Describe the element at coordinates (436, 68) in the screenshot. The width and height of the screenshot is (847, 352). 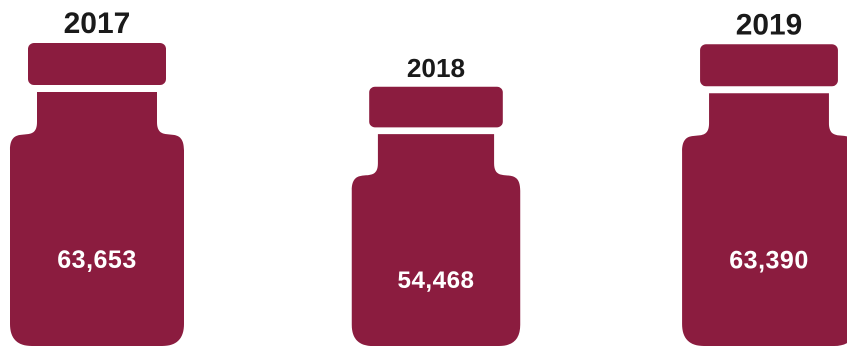
I see `category-label: 2018` at that location.